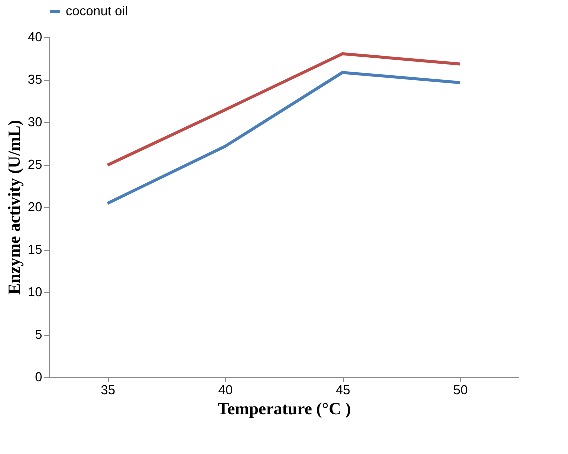 This screenshot has width=568, height=454. I want to click on y-tick-label: 15, so click(35, 249).